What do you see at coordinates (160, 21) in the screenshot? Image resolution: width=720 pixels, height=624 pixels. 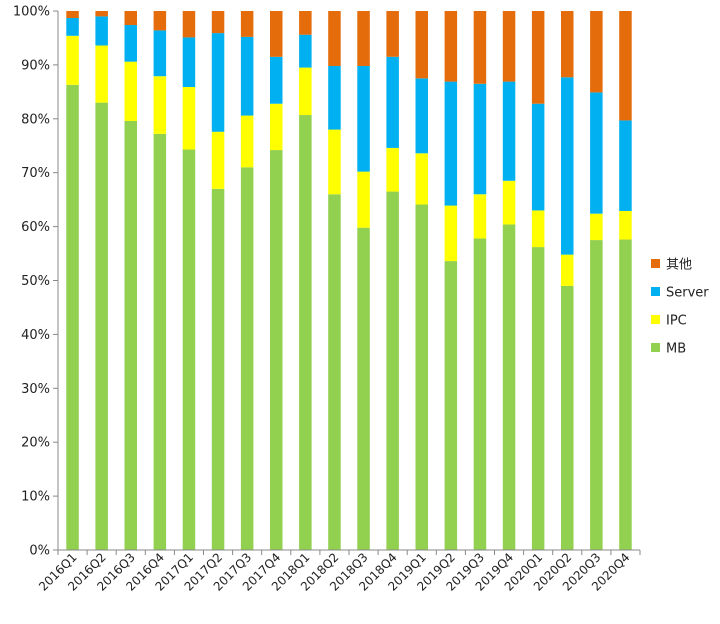 I see `bar-其他-2016Q4` at bounding box center [160, 21].